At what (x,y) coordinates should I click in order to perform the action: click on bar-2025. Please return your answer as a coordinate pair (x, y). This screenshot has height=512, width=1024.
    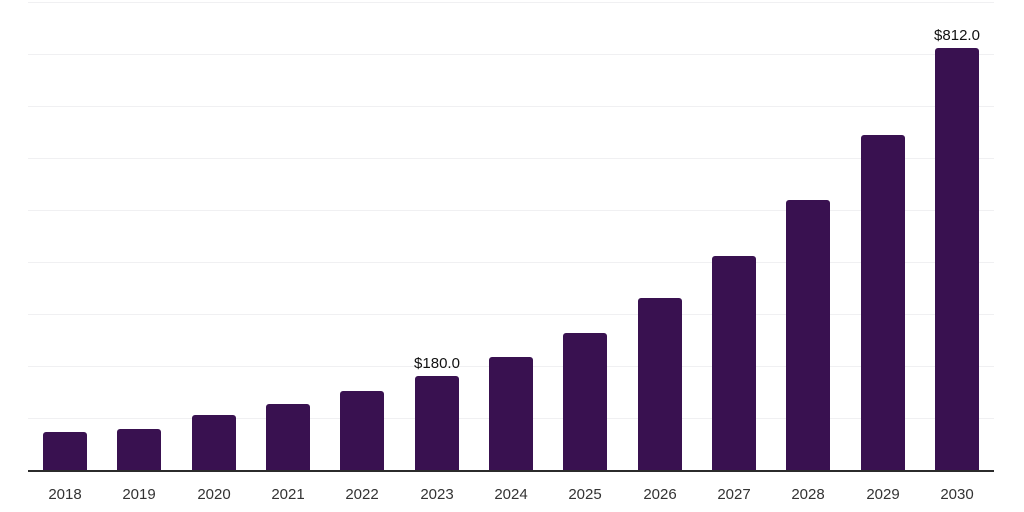
    Looking at the image, I should click on (585, 401).